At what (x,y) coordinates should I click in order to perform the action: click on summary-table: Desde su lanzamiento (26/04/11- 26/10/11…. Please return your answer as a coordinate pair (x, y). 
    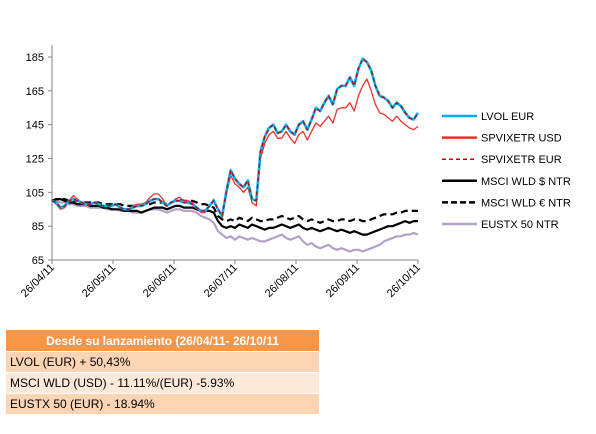
    Looking at the image, I should click on (162, 372).